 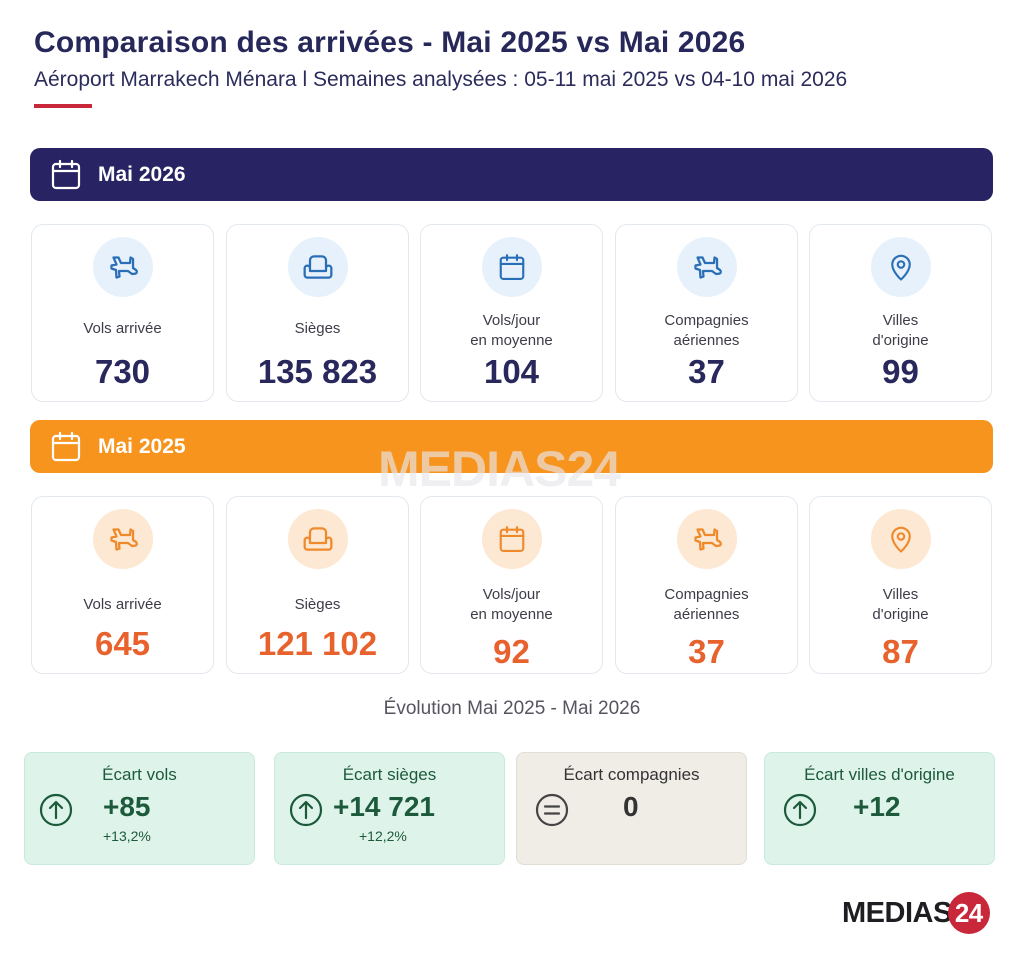 What do you see at coordinates (706, 585) in the screenshot?
I see `stat-card-airlines-2025: Compagnies aériennes 37` at bounding box center [706, 585].